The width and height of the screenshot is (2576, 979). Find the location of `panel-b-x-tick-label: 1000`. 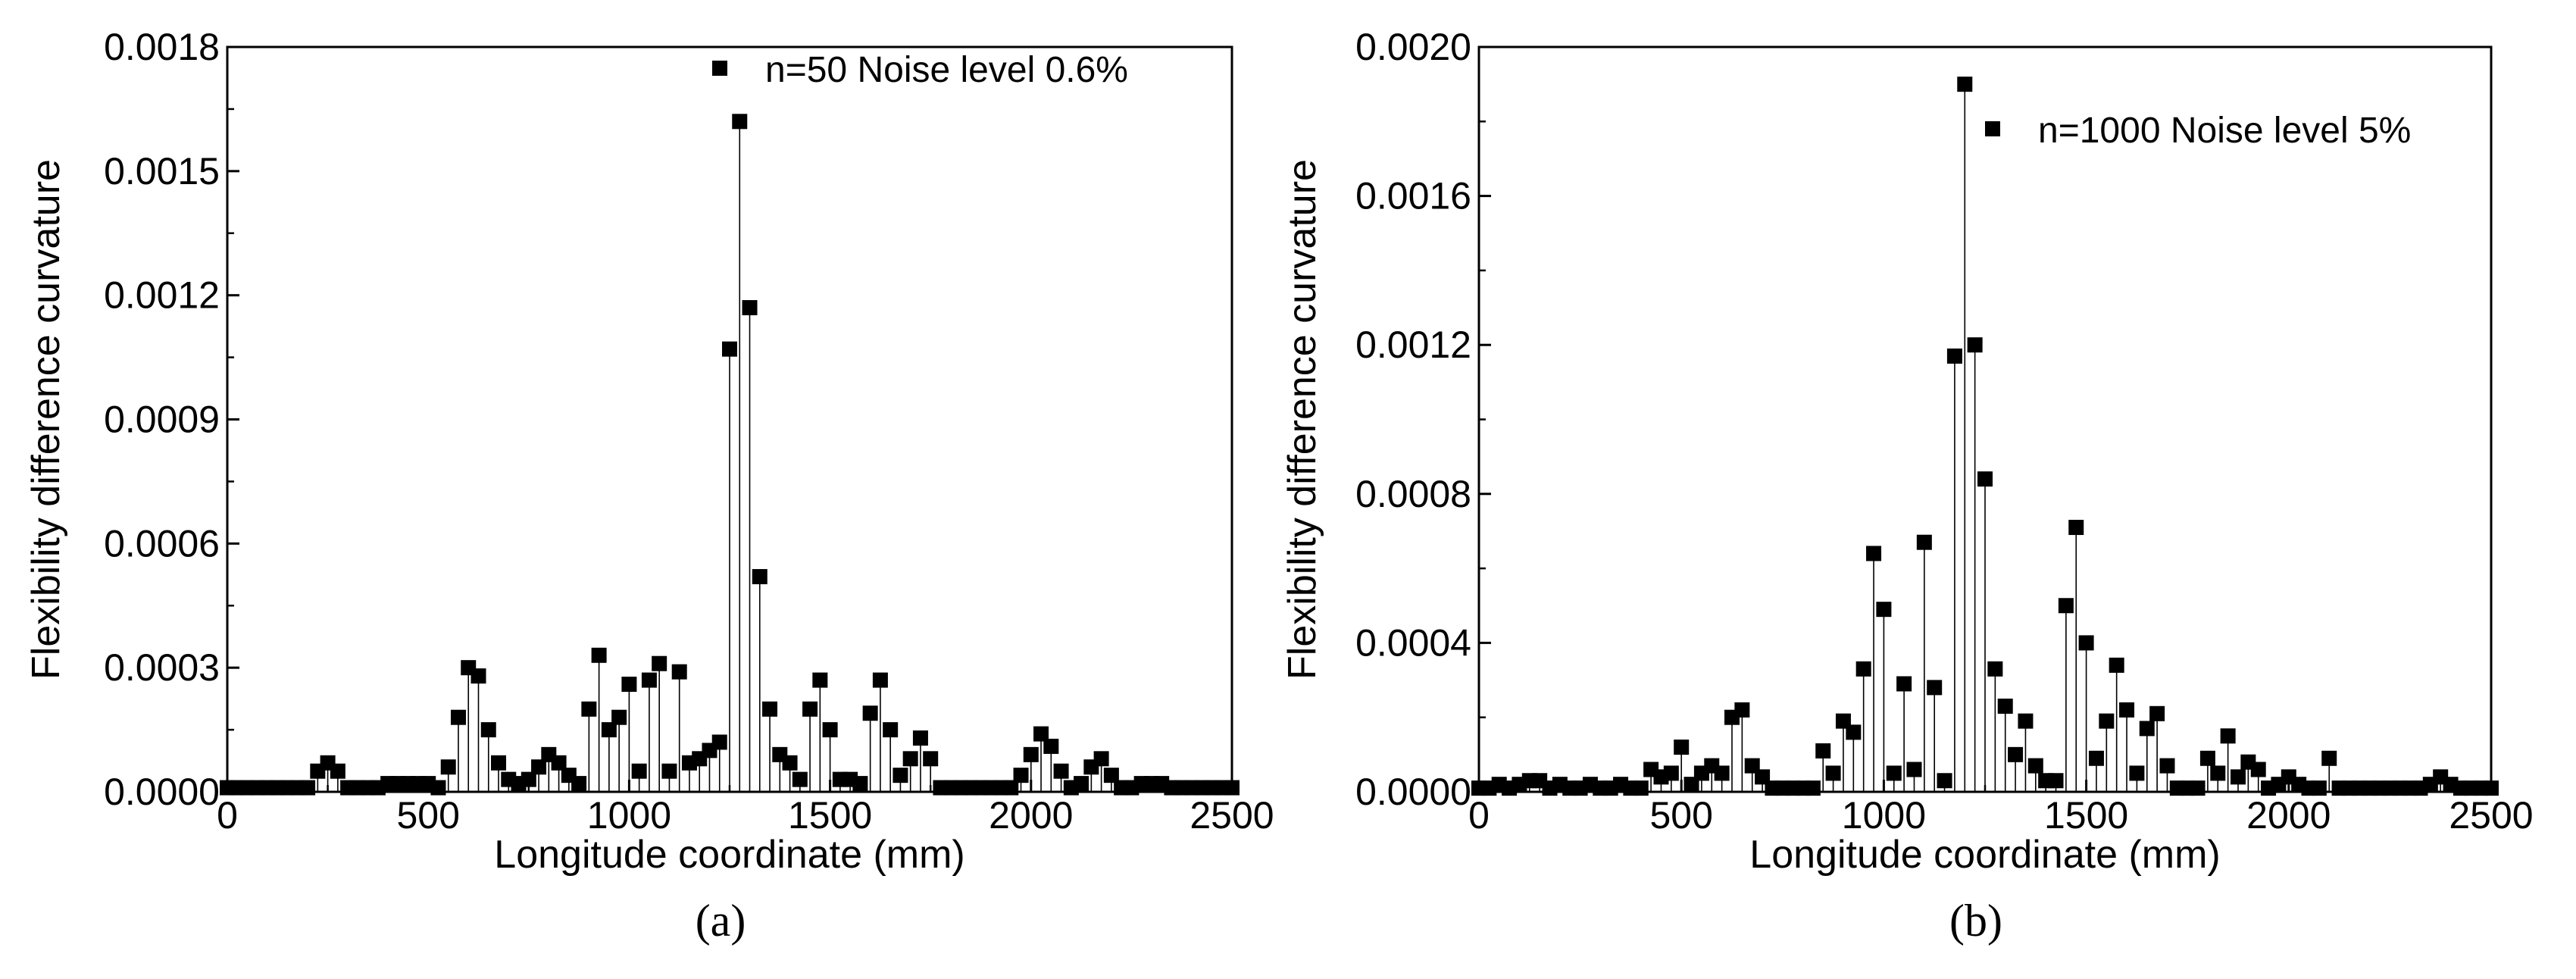

panel-b-x-tick-label: 1000 is located at coordinates (1884, 815).